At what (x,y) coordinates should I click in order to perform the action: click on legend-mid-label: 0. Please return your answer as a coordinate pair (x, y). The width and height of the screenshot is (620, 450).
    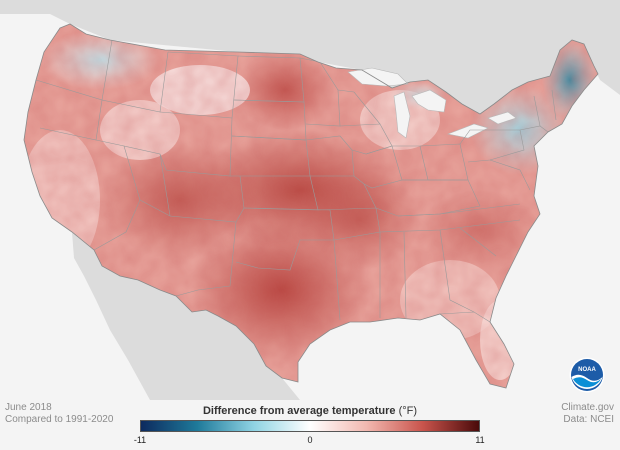
    Looking at the image, I should click on (309, 440).